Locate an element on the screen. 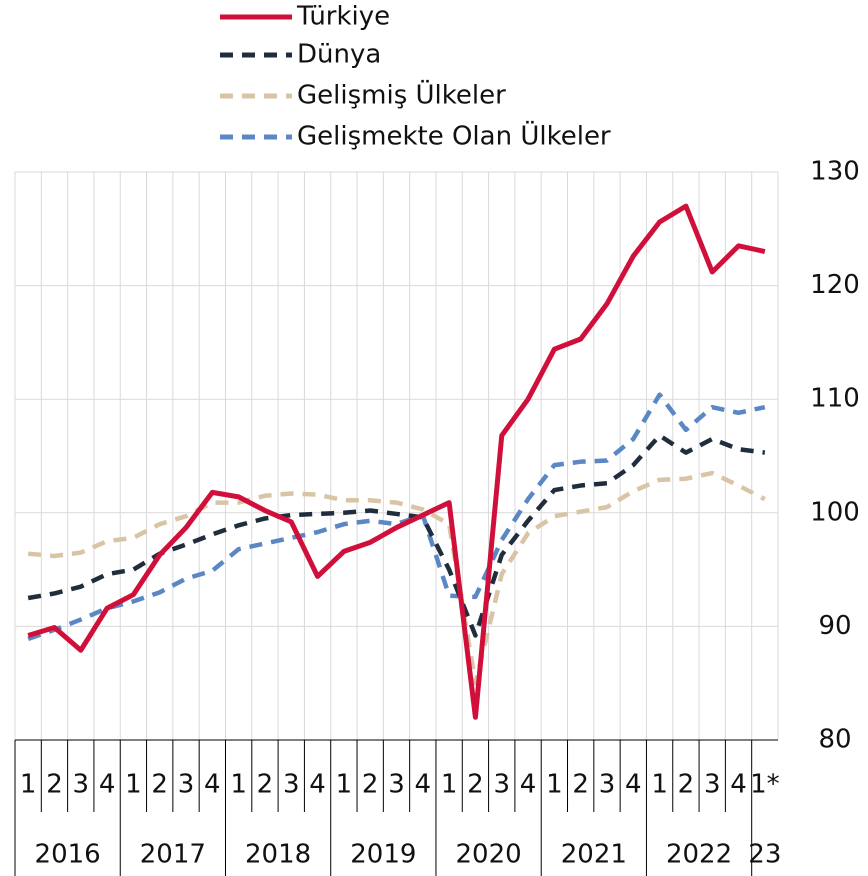  y-tick-label: 90 is located at coordinates (834, 626).